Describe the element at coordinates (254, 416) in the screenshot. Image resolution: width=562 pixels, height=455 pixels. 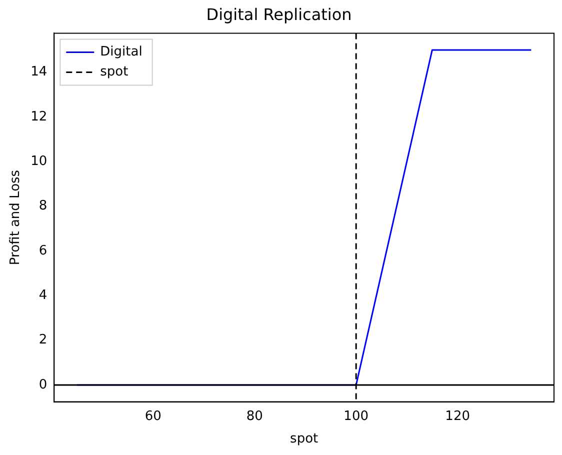
I see `x-tick-label: 80` at that location.